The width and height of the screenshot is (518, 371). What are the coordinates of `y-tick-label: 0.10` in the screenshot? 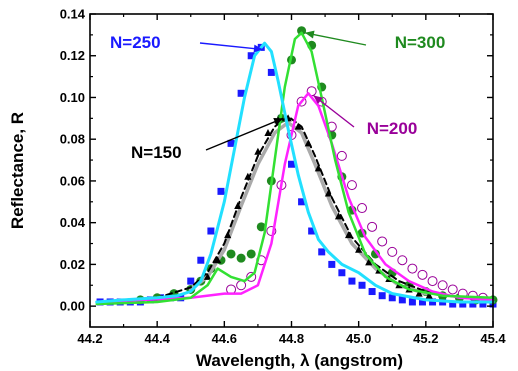 It's located at (72, 97).